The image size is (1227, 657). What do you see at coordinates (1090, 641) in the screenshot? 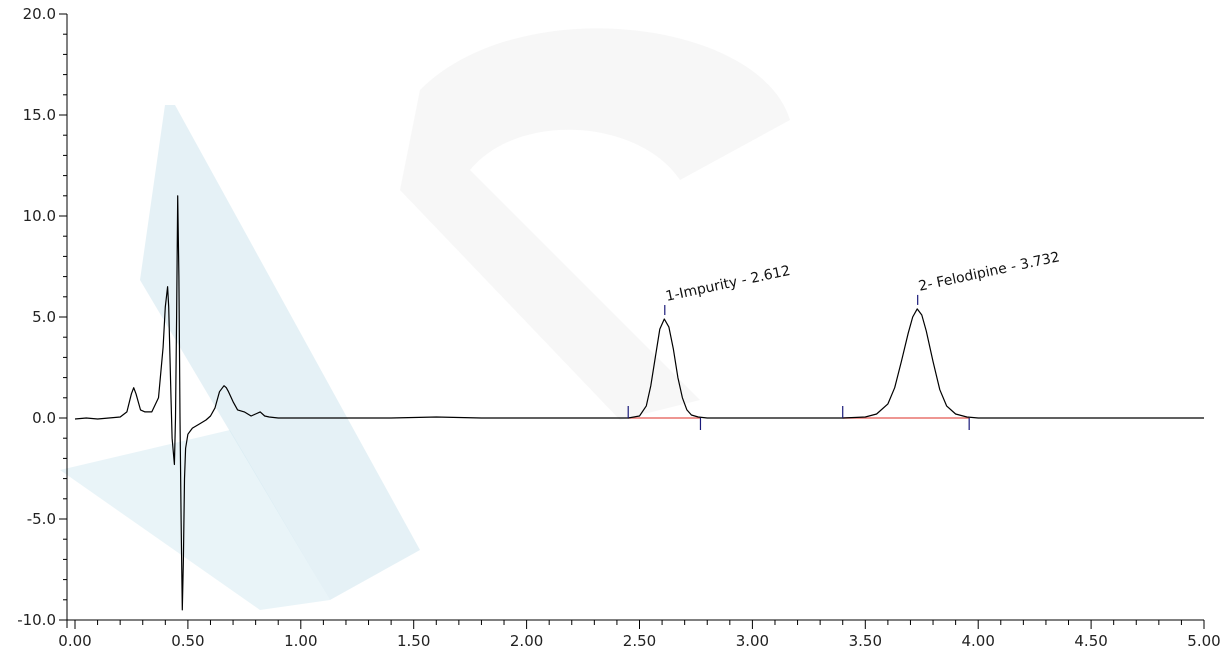
I see `x-tick-label: 4.50` at bounding box center [1090, 641].